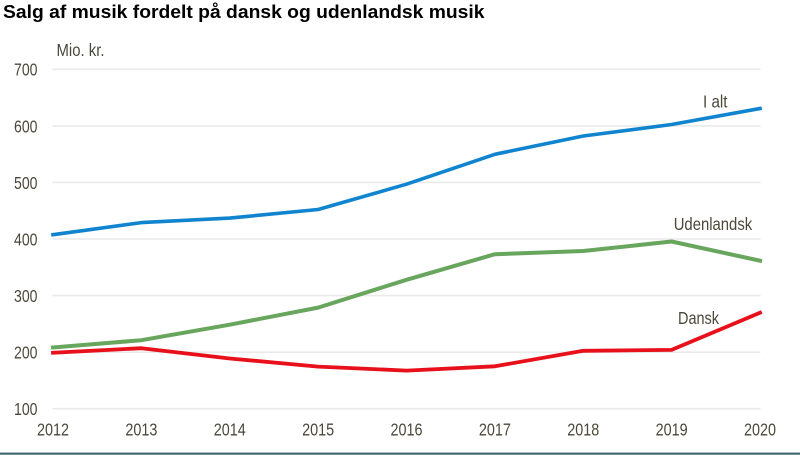 The height and width of the screenshot is (458, 800). What do you see at coordinates (713, 224) in the screenshot?
I see `svg-text: Udenlandsk` at bounding box center [713, 224].